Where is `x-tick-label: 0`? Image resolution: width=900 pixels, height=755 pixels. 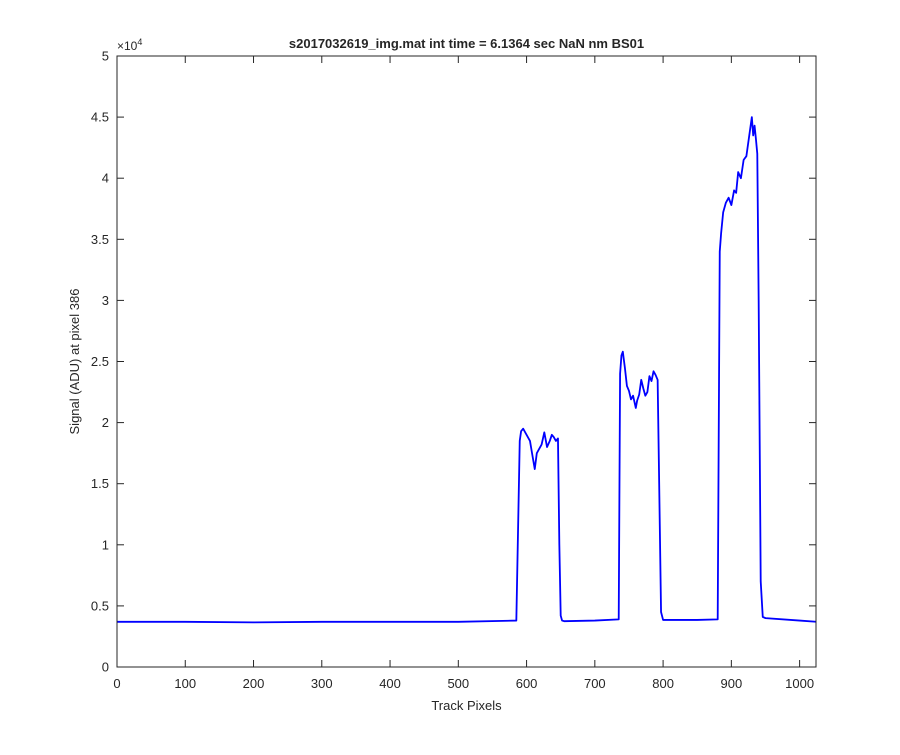 x-tick-label: 0 is located at coordinates (116, 683).